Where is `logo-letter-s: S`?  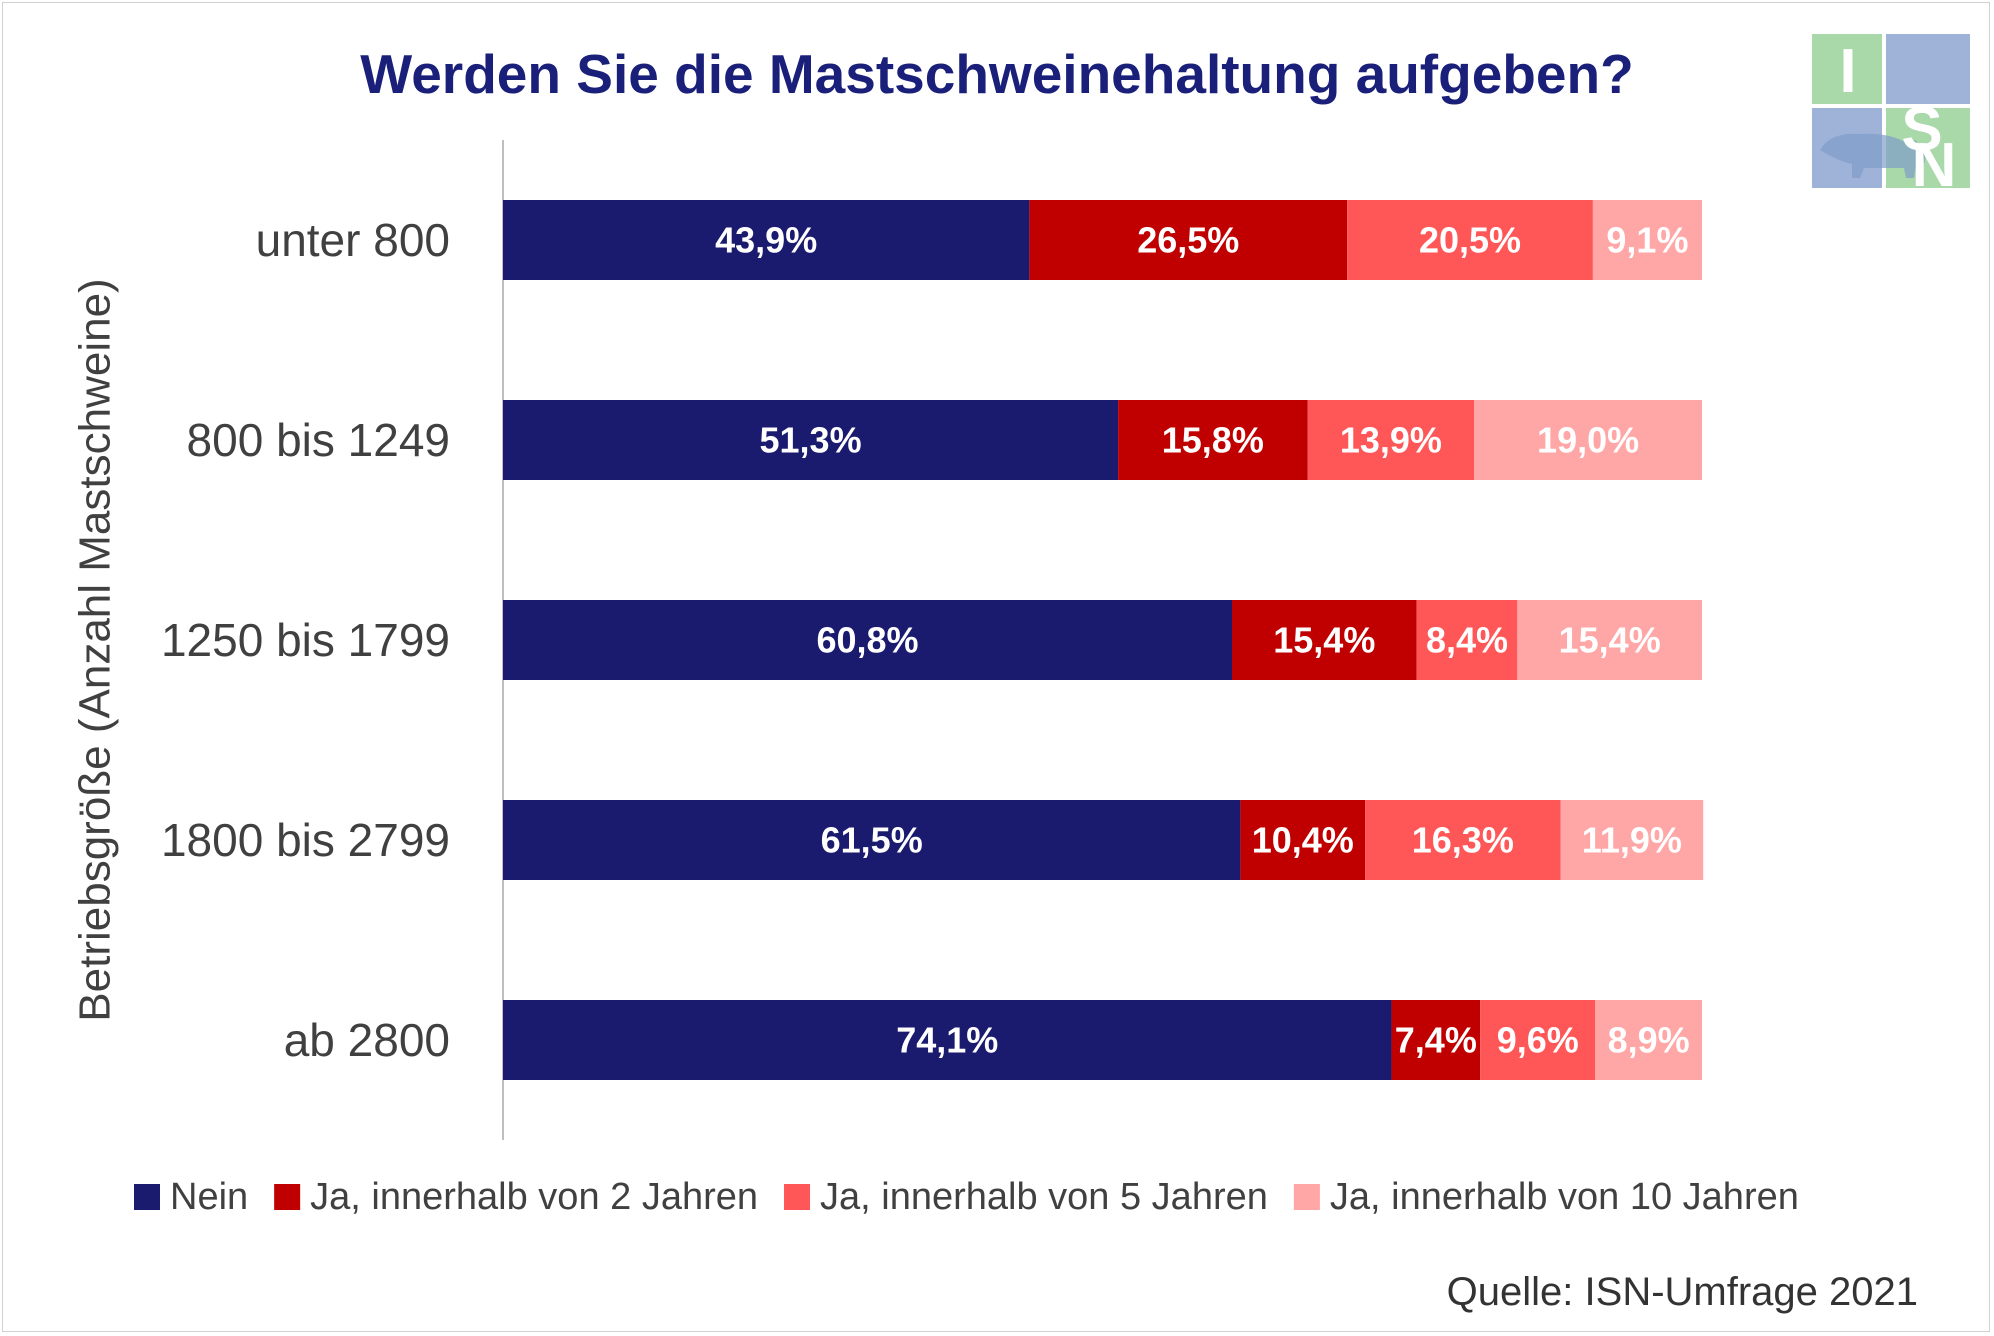
logo-letter-s: S is located at coordinates (1921, 129).